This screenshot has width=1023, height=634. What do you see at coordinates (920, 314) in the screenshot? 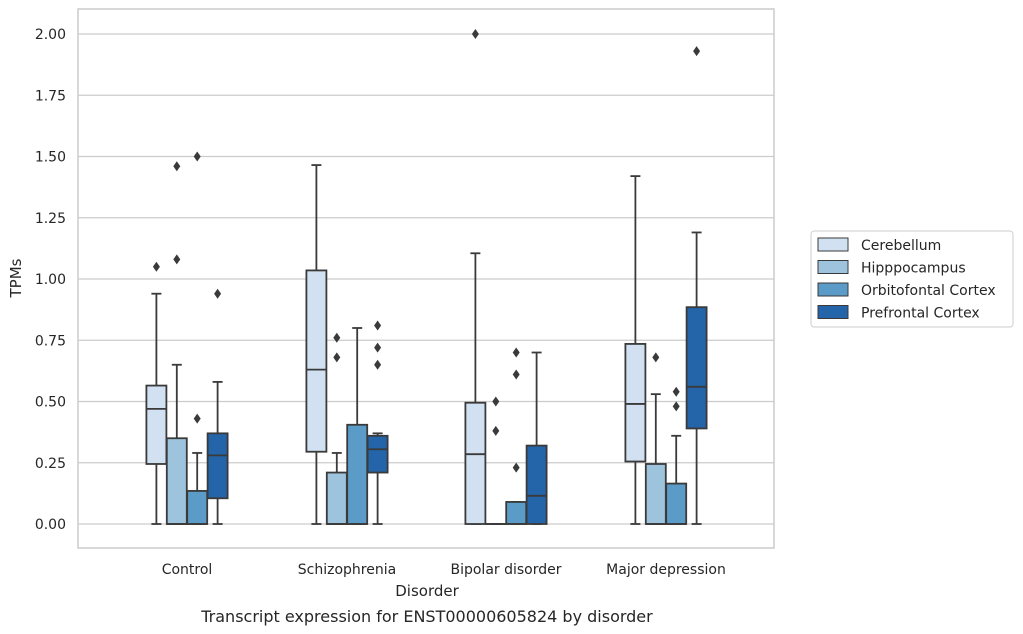
I see `legend-label: Prefrontal Cortex` at bounding box center [920, 314].